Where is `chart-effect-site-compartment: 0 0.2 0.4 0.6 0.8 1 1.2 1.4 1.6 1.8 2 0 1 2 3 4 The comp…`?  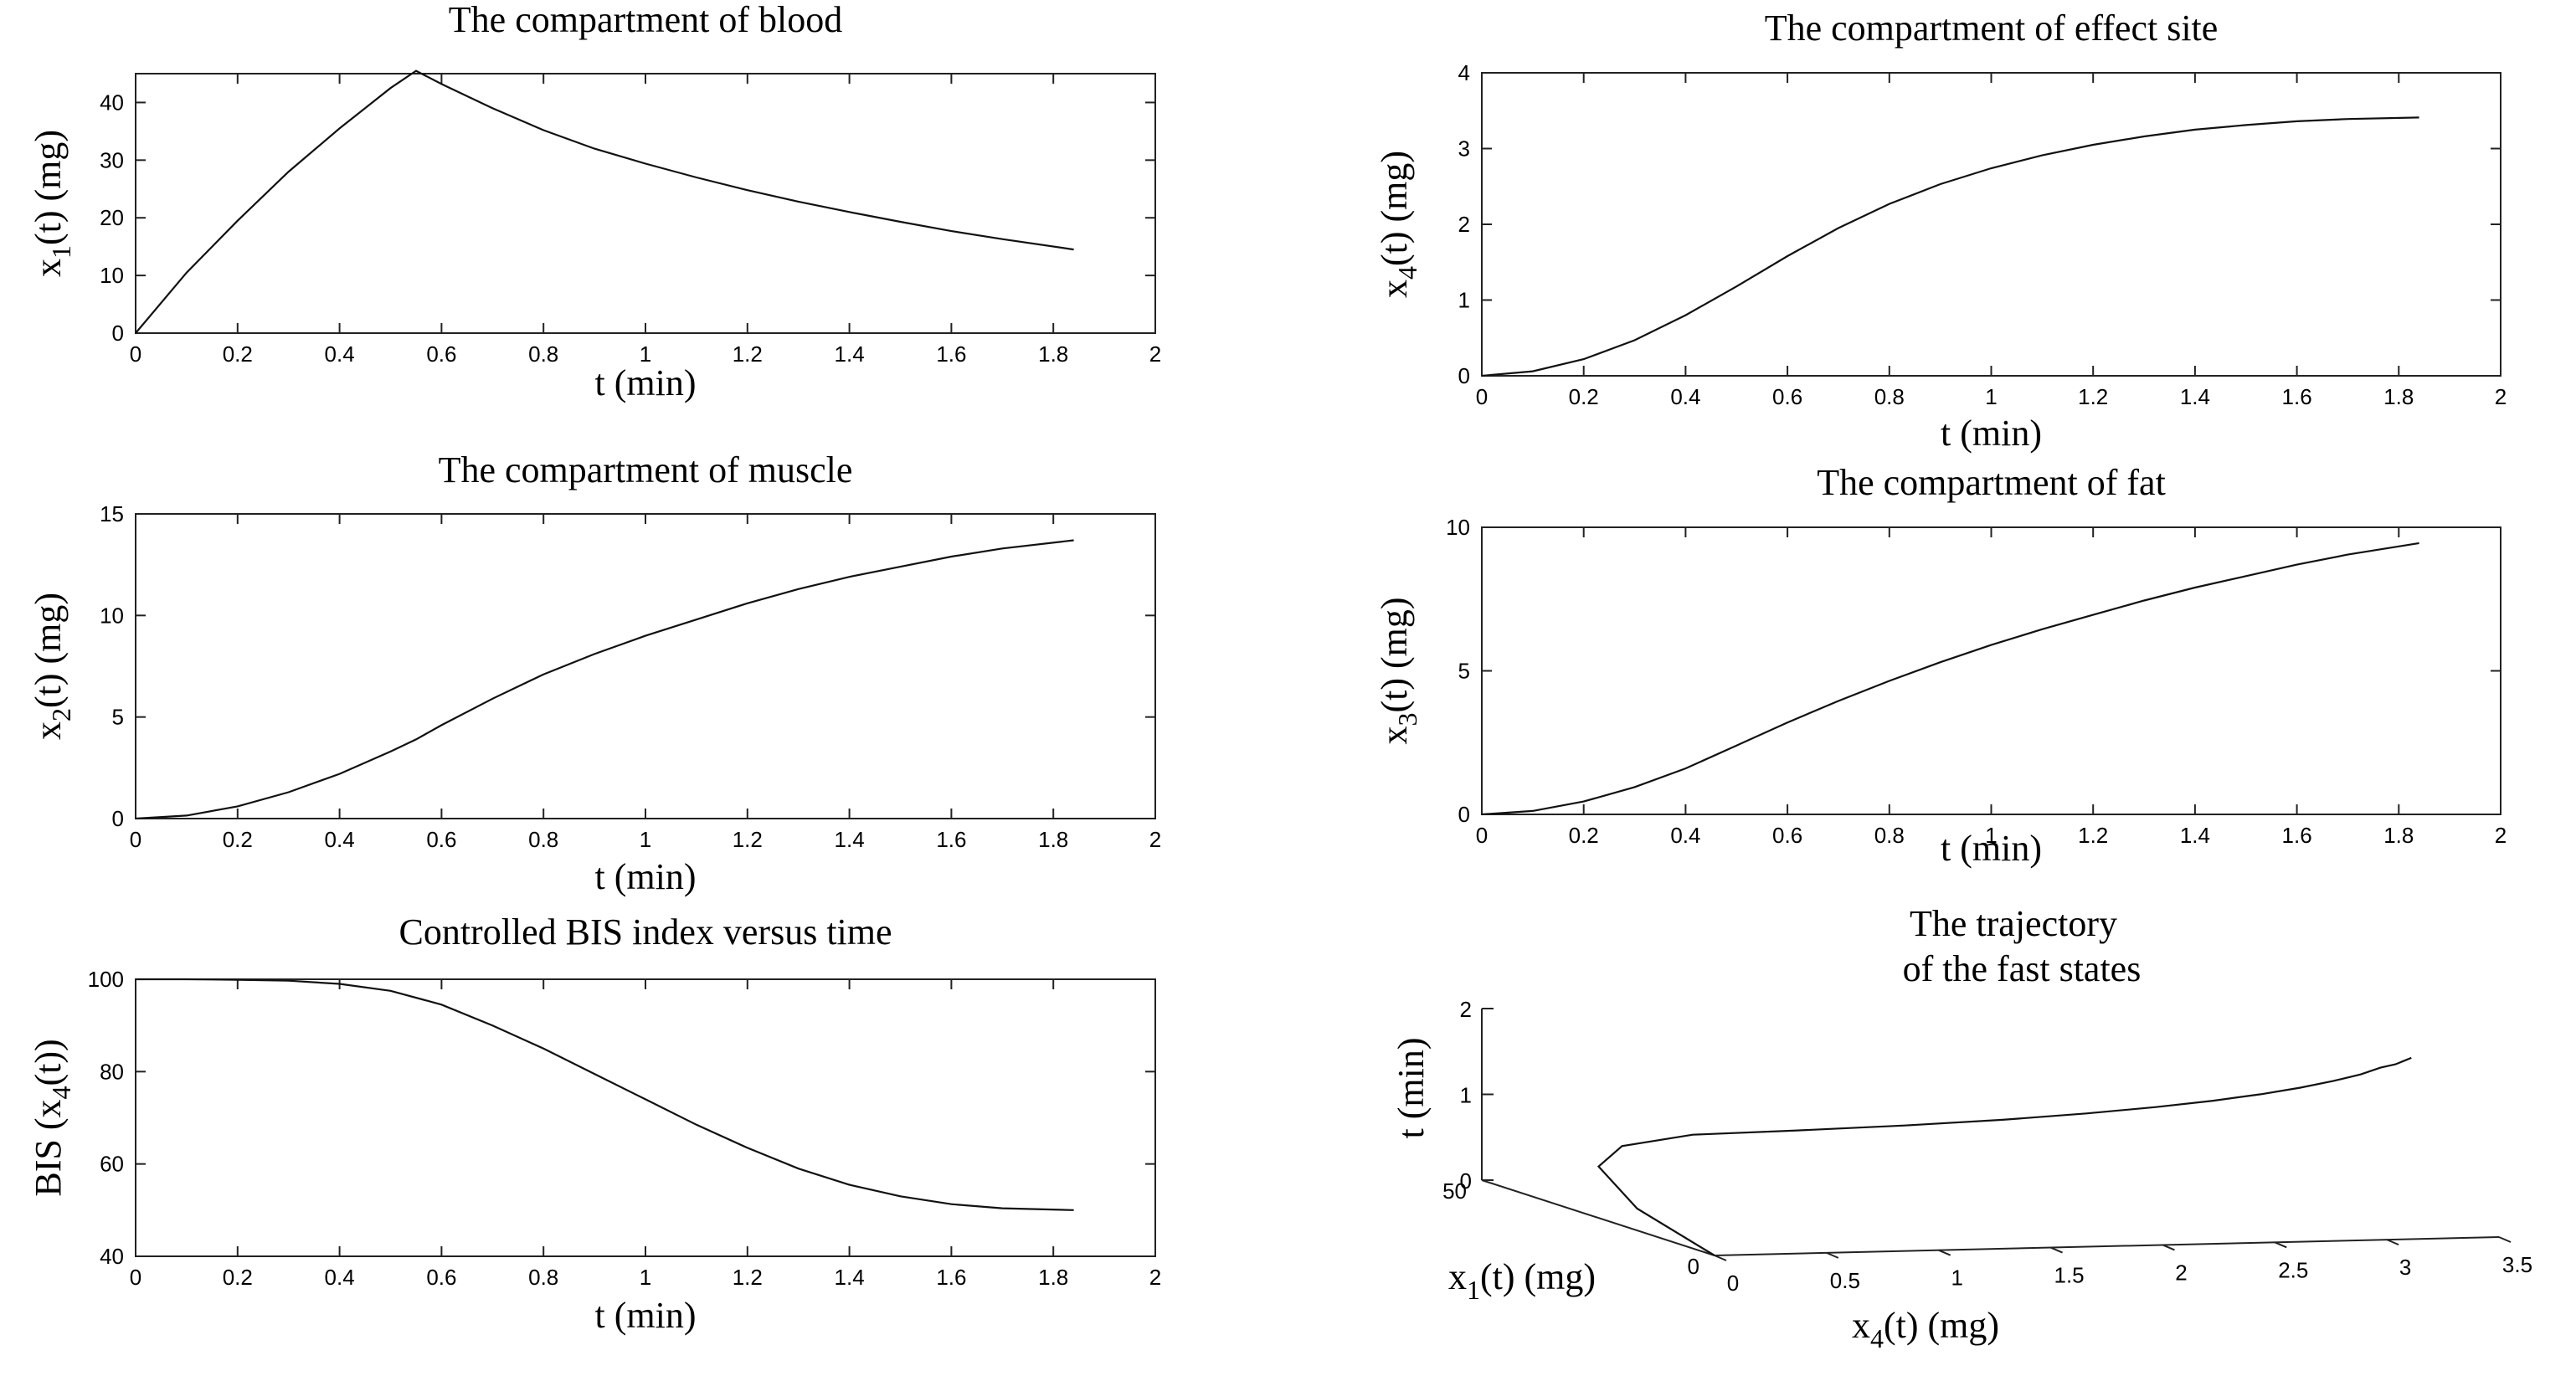 chart-effect-site-compartment: 0 0.2 0.4 0.6 0.8 1 1.2 1.4 1.6 1.8 2 0 1 2 3 4 The comp… is located at coordinates (1941, 231).